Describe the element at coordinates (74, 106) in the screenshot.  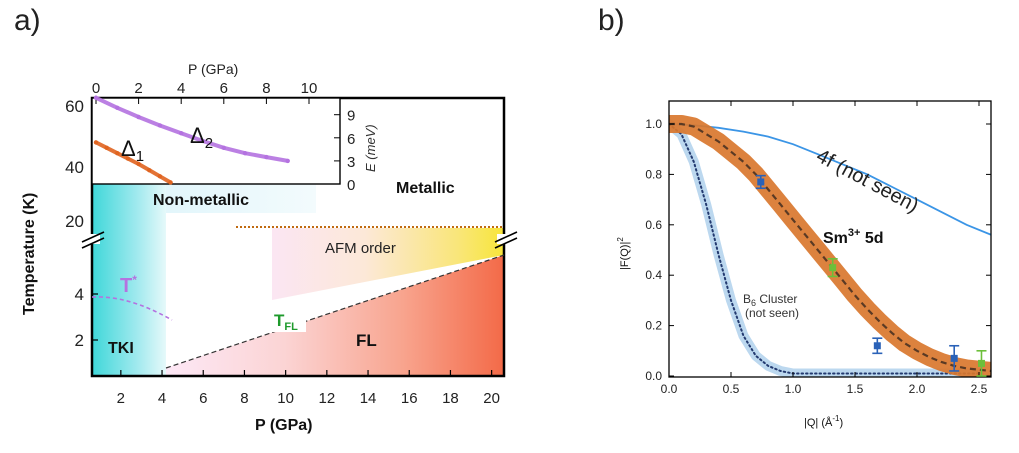
I see `y-tick-label: 60` at that location.